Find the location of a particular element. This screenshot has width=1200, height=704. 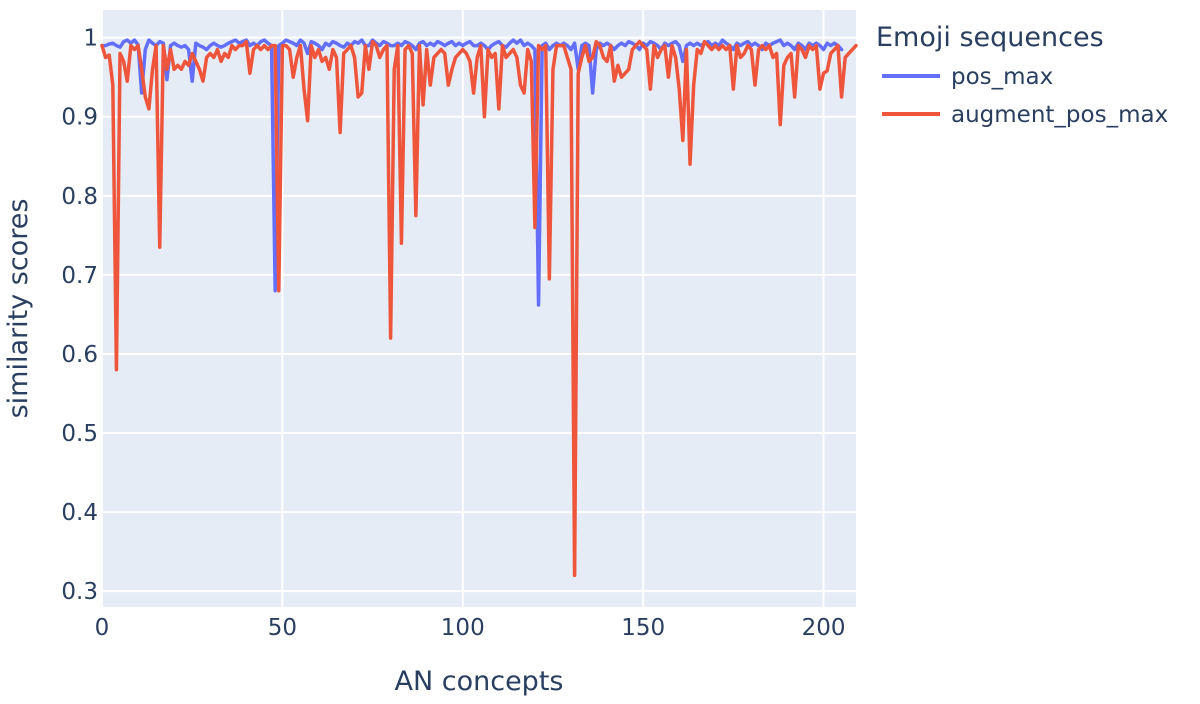

legend-item-pos-max: pos_max is located at coordinates (967, 77).